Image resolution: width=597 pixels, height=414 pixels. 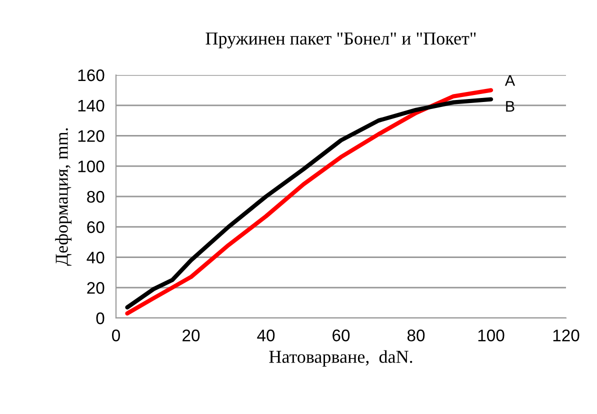 I want to click on y-tick-label: 40, so click(x=95, y=258).